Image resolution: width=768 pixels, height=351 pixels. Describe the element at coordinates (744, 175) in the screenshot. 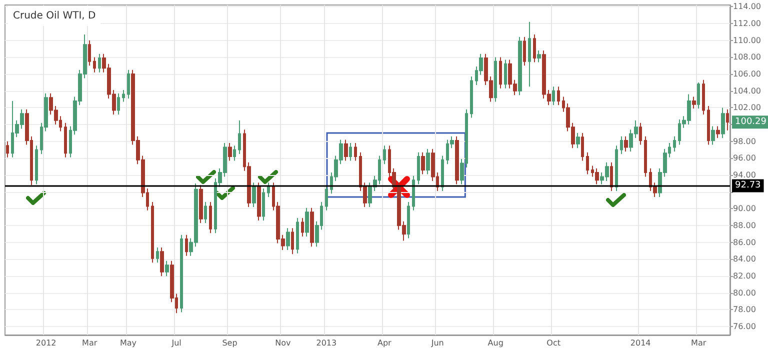

I see `y-tick-label: 94.00` at that location.